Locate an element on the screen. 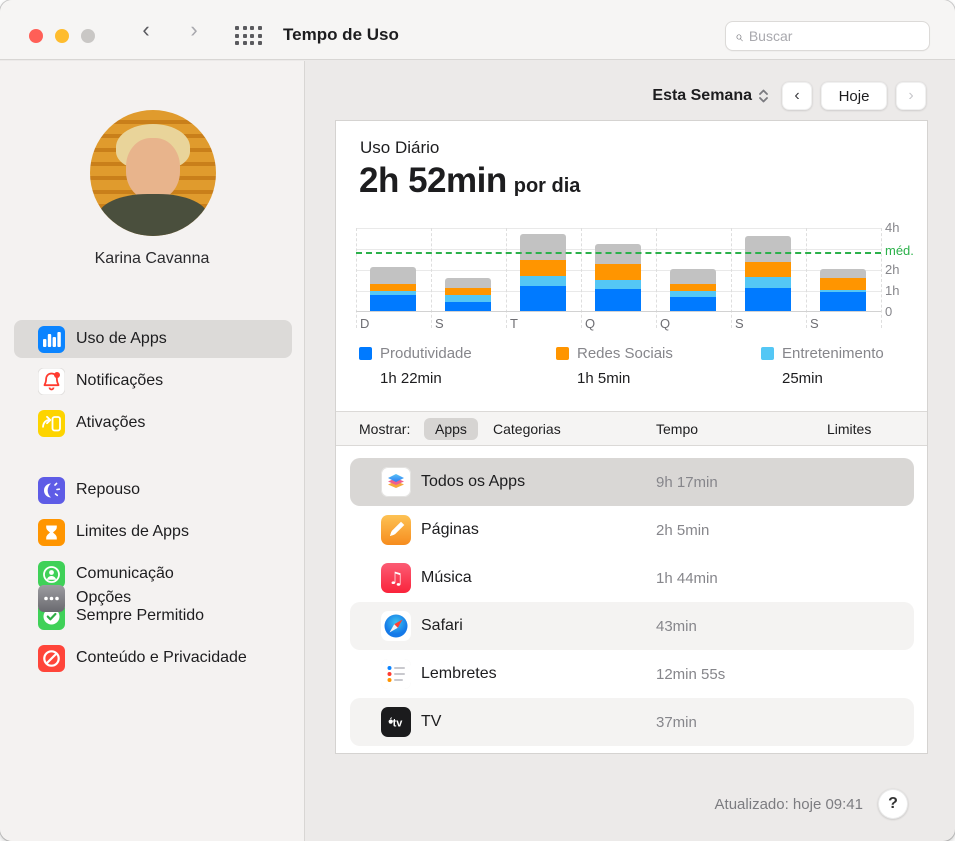 The width and height of the screenshot is (955, 841). next-period-button: › is located at coordinates (911, 96).